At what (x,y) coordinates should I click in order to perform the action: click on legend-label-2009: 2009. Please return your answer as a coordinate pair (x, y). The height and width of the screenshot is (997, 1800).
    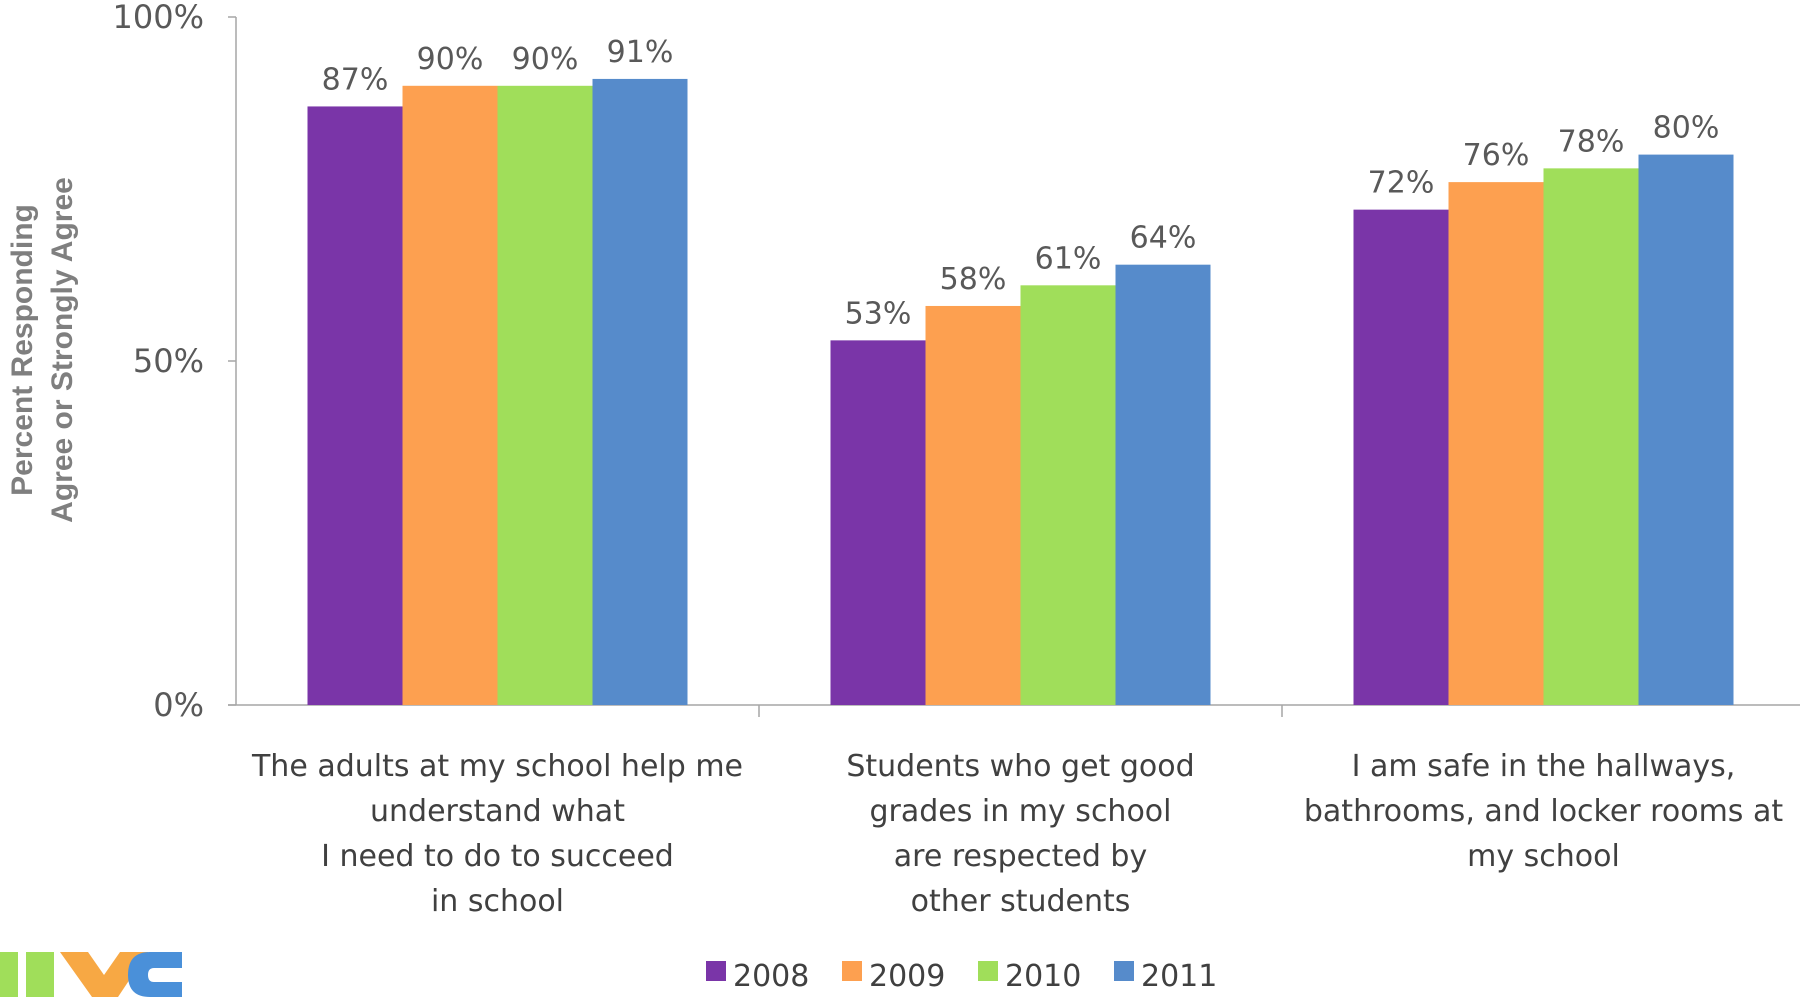
    Looking at the image, I should click on (907, 976).